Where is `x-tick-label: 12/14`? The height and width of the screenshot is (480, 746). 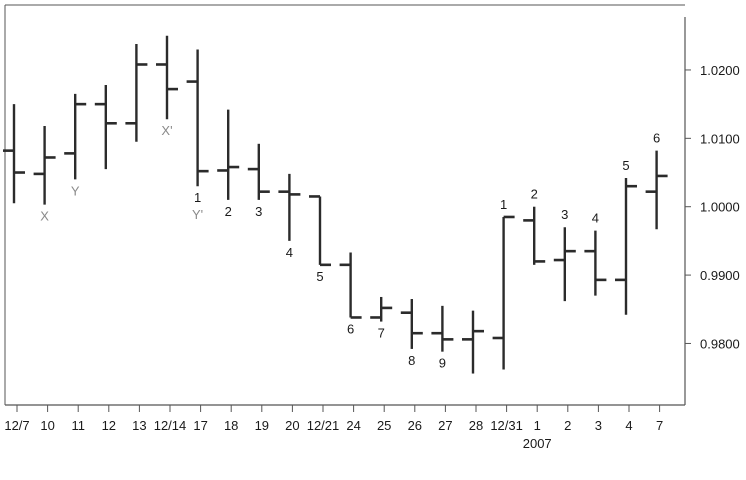 x-tick-label: 12/14 is located at coordinates (170, 425).